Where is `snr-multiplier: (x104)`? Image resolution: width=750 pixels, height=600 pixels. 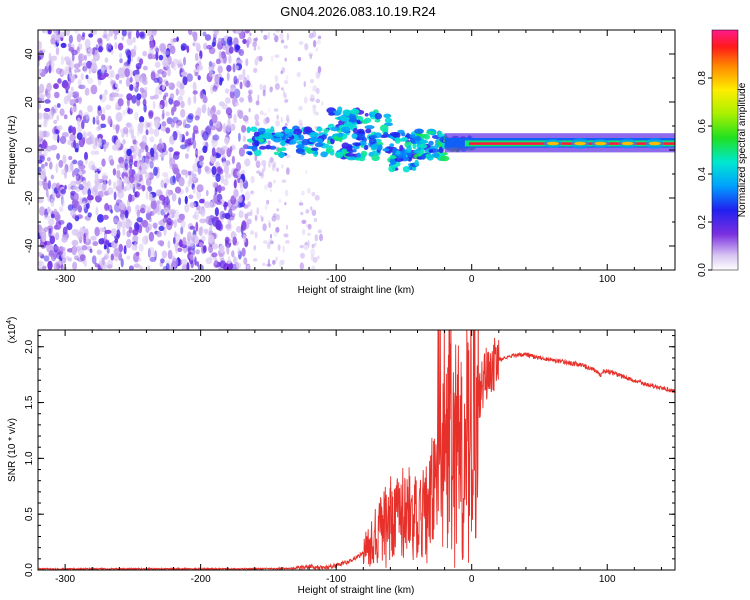 snr-multiplier: (x104) is located at coordinates (12, 330).